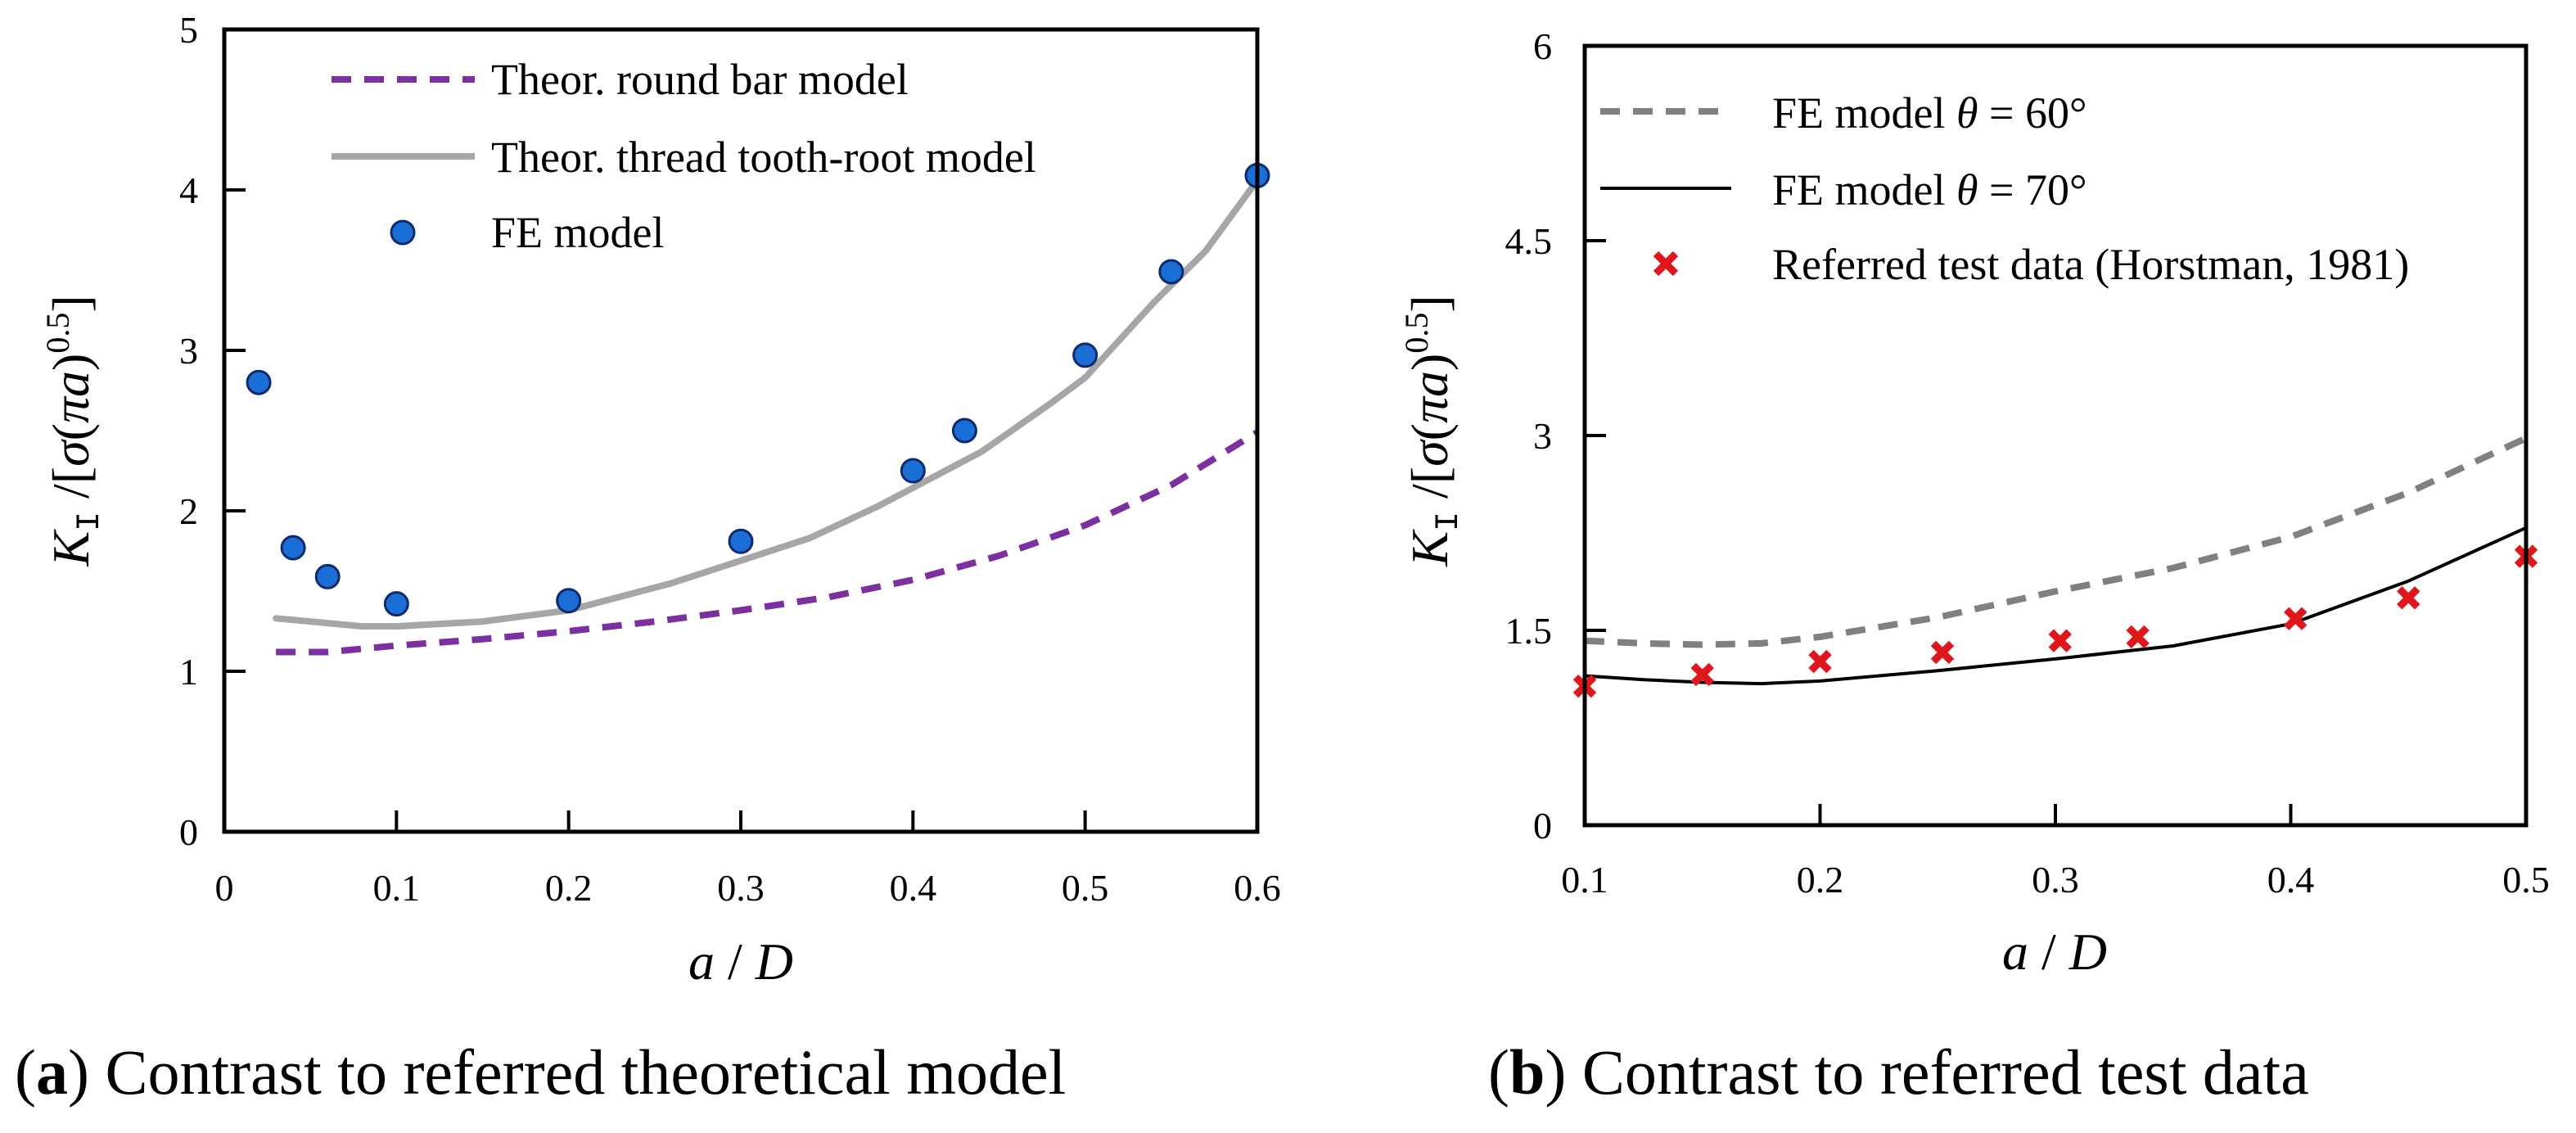  I want to click on chart-b-ytick-label: 6, so click(1542, 46).